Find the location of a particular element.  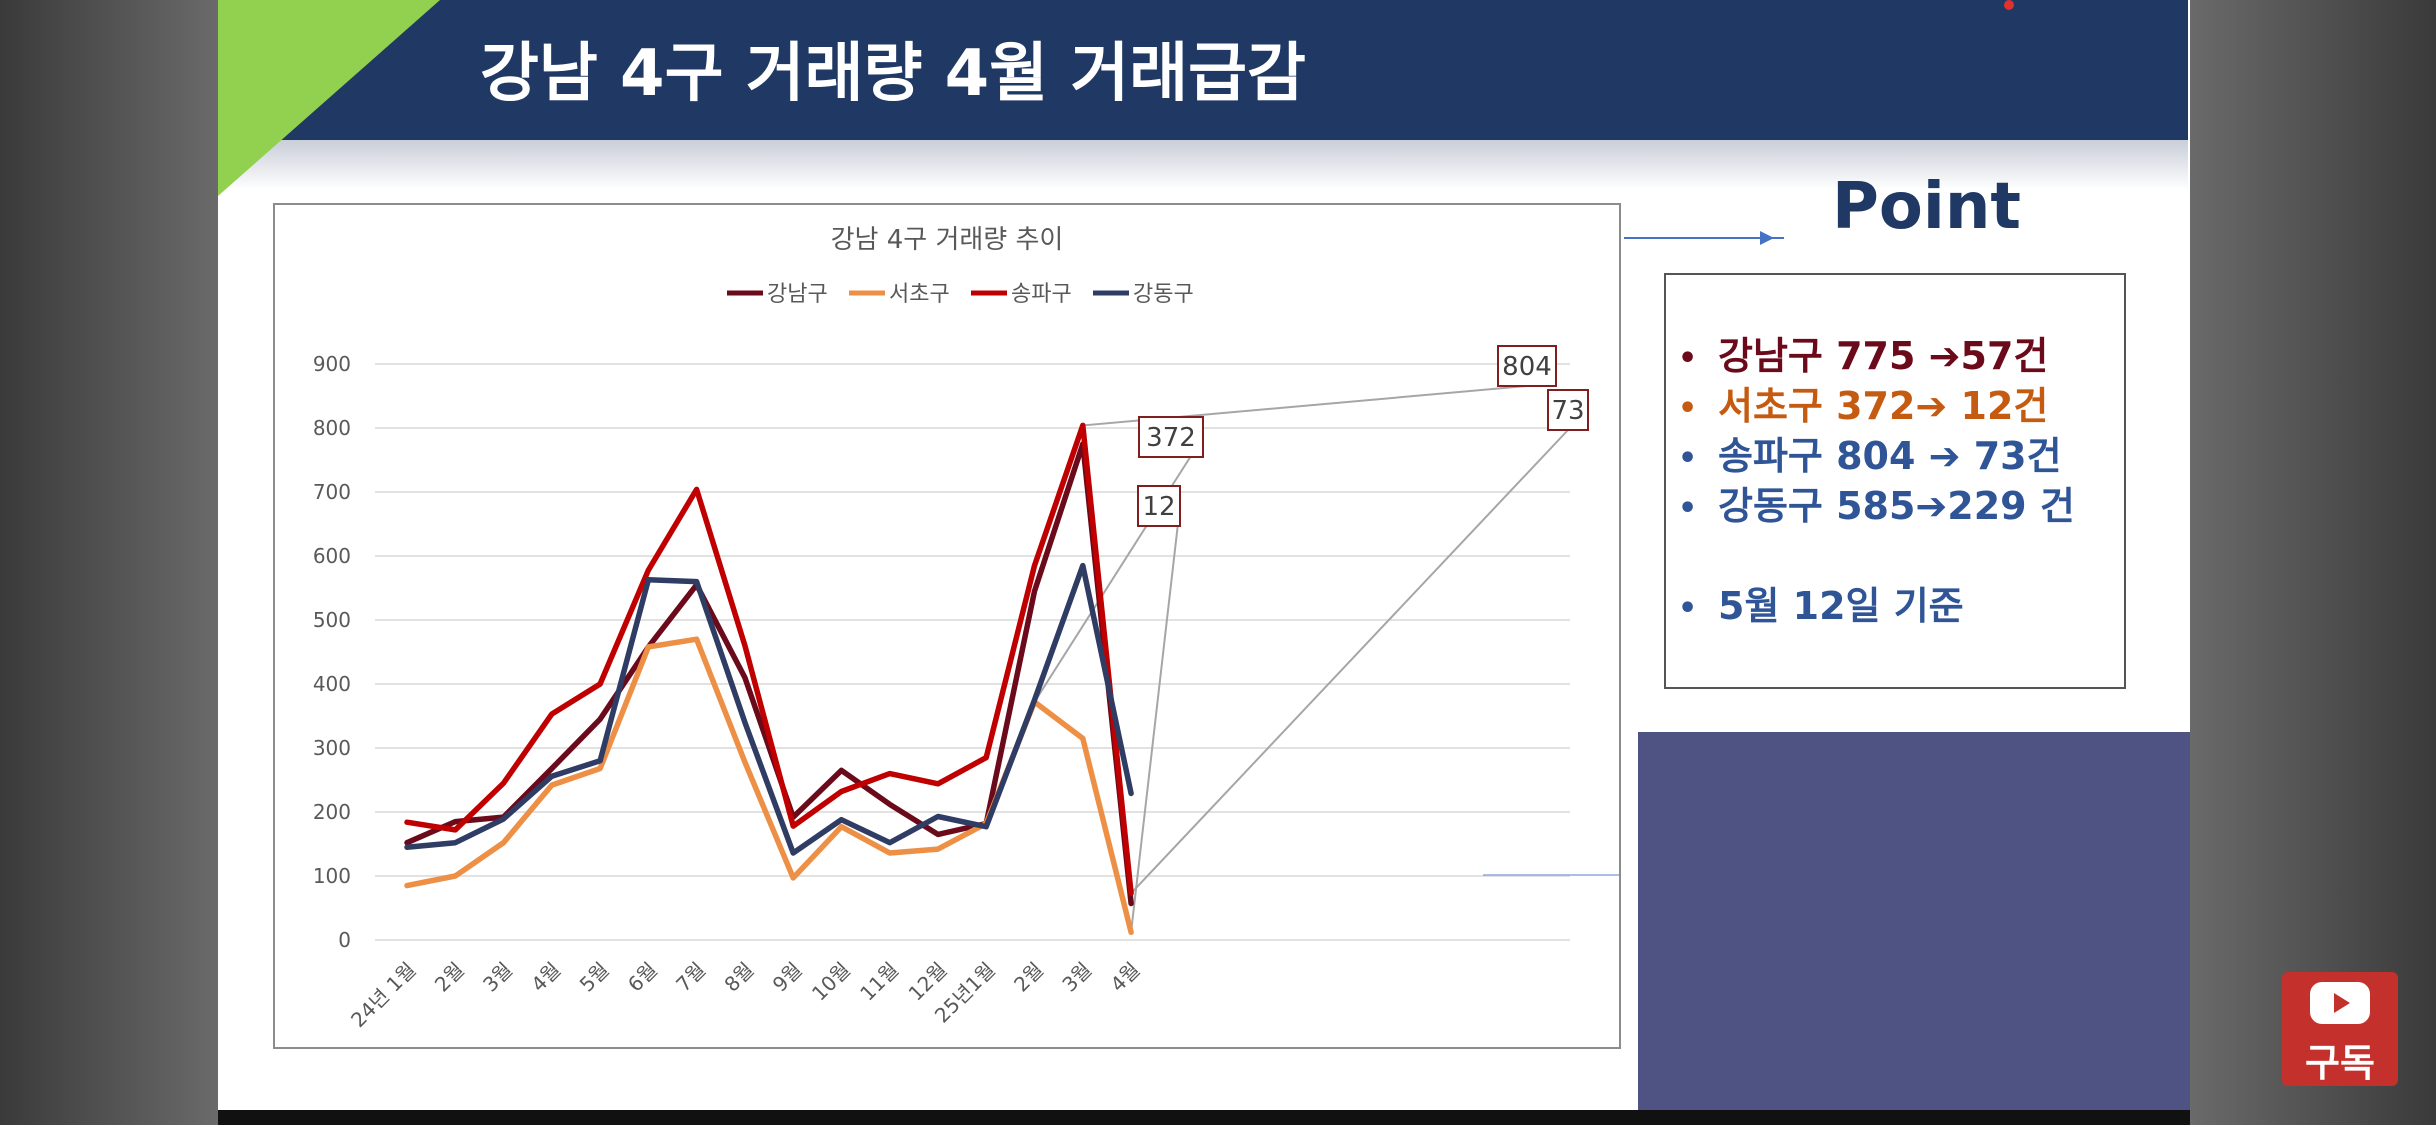

x-tick-label-3: 3월 is located at coordinates (497, 977).